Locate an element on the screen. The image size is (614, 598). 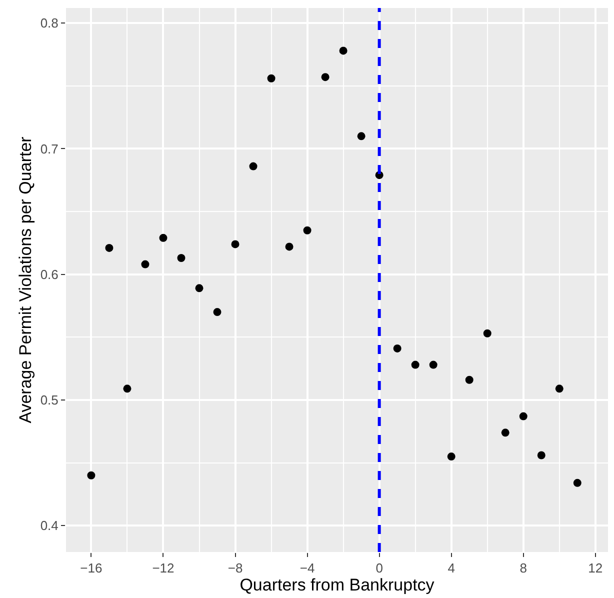
y-tick-label: 0.4 is located at coordinates (49, 526).